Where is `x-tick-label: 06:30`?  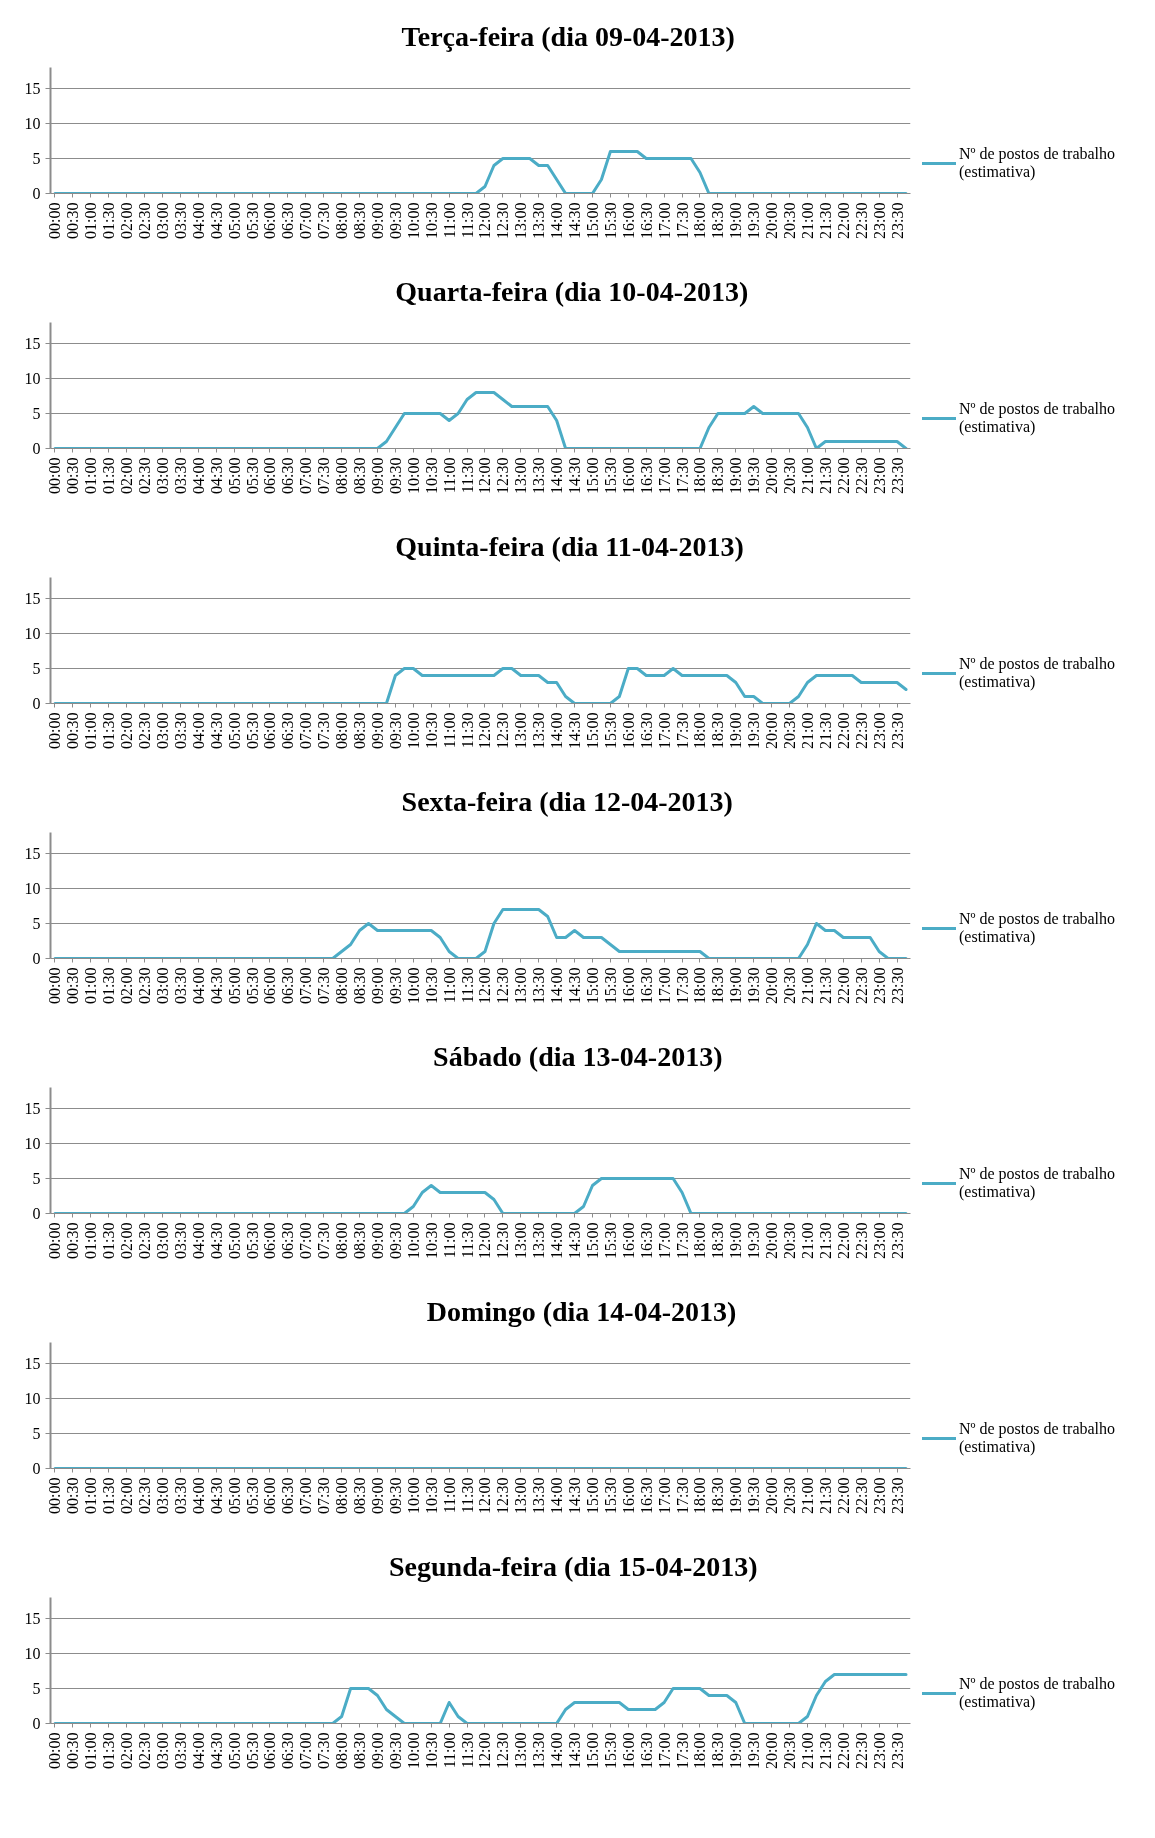
x-tick-label: 06:30 is located at coordinates (288, 220).